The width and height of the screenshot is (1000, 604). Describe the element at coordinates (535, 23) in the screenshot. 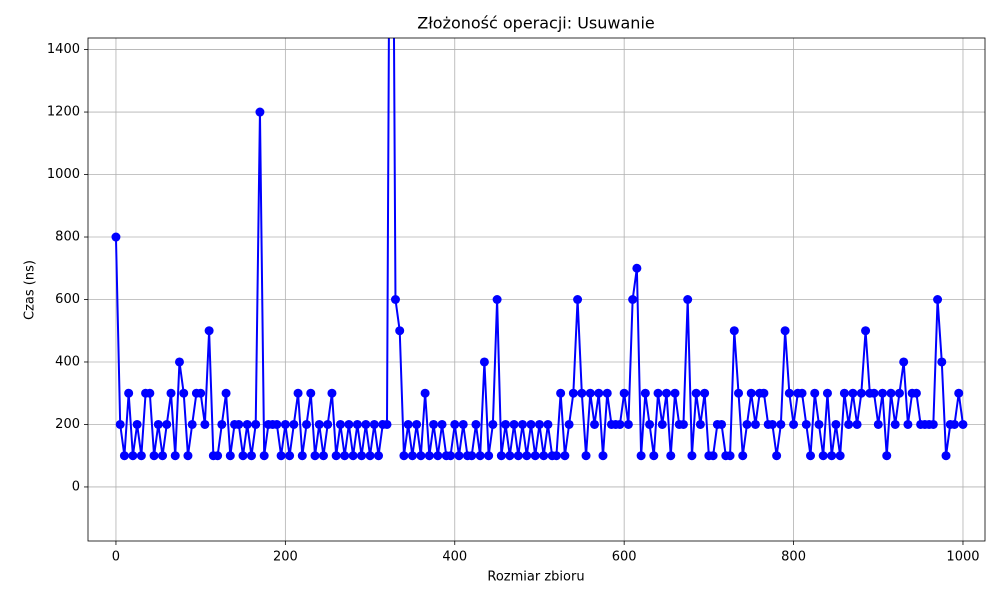

I see `chart-title: Złożoność operacji: Usuwanie` at that location.